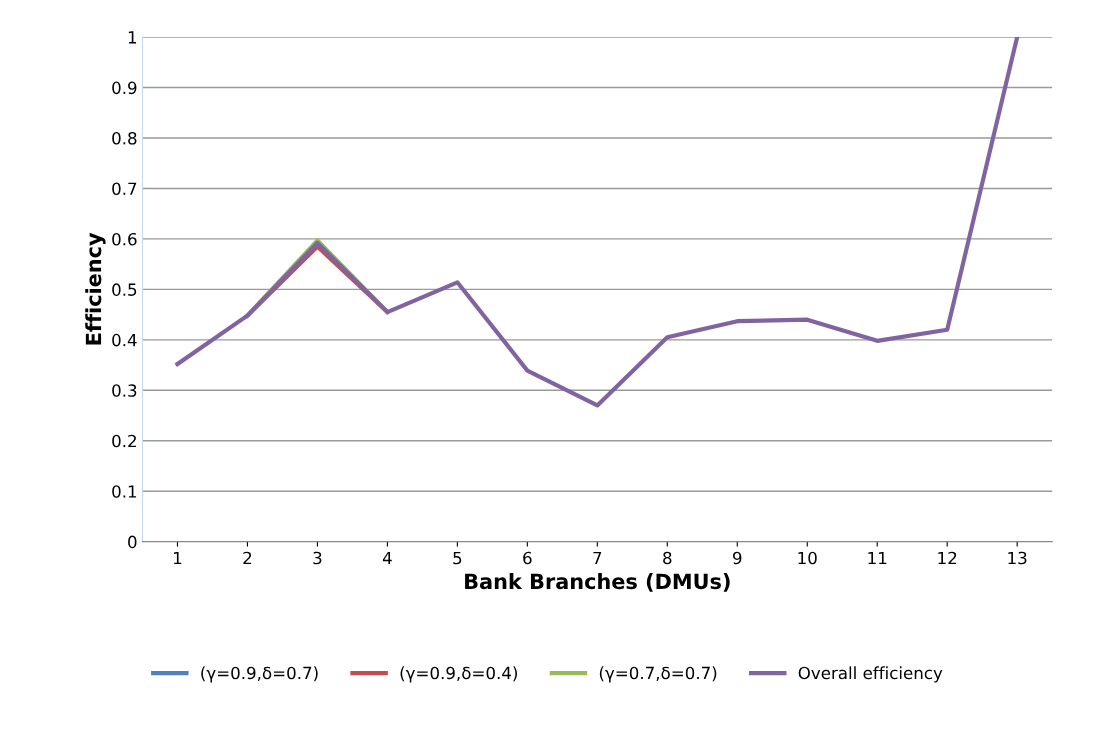  I want to click on legend-label: Overall efficiency, so click(870, 674).